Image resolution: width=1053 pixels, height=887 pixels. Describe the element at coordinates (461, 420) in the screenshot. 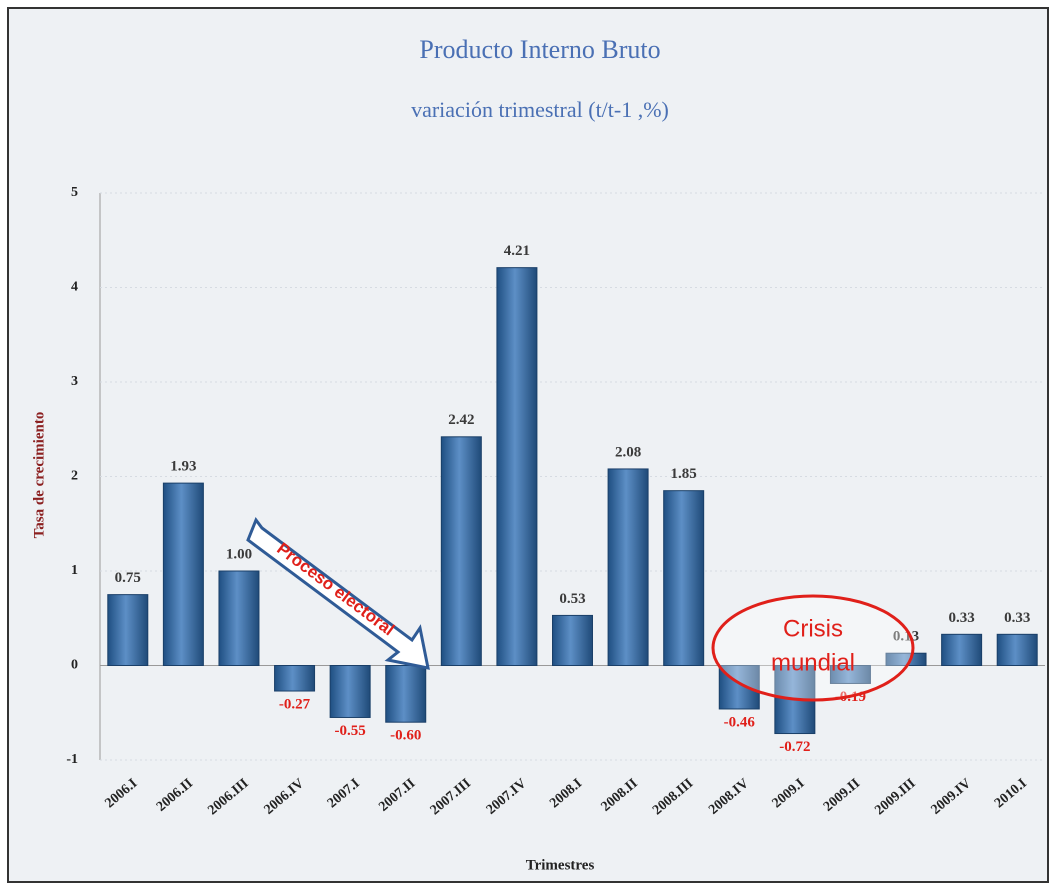

I see `value-label: 2.42` at that location.